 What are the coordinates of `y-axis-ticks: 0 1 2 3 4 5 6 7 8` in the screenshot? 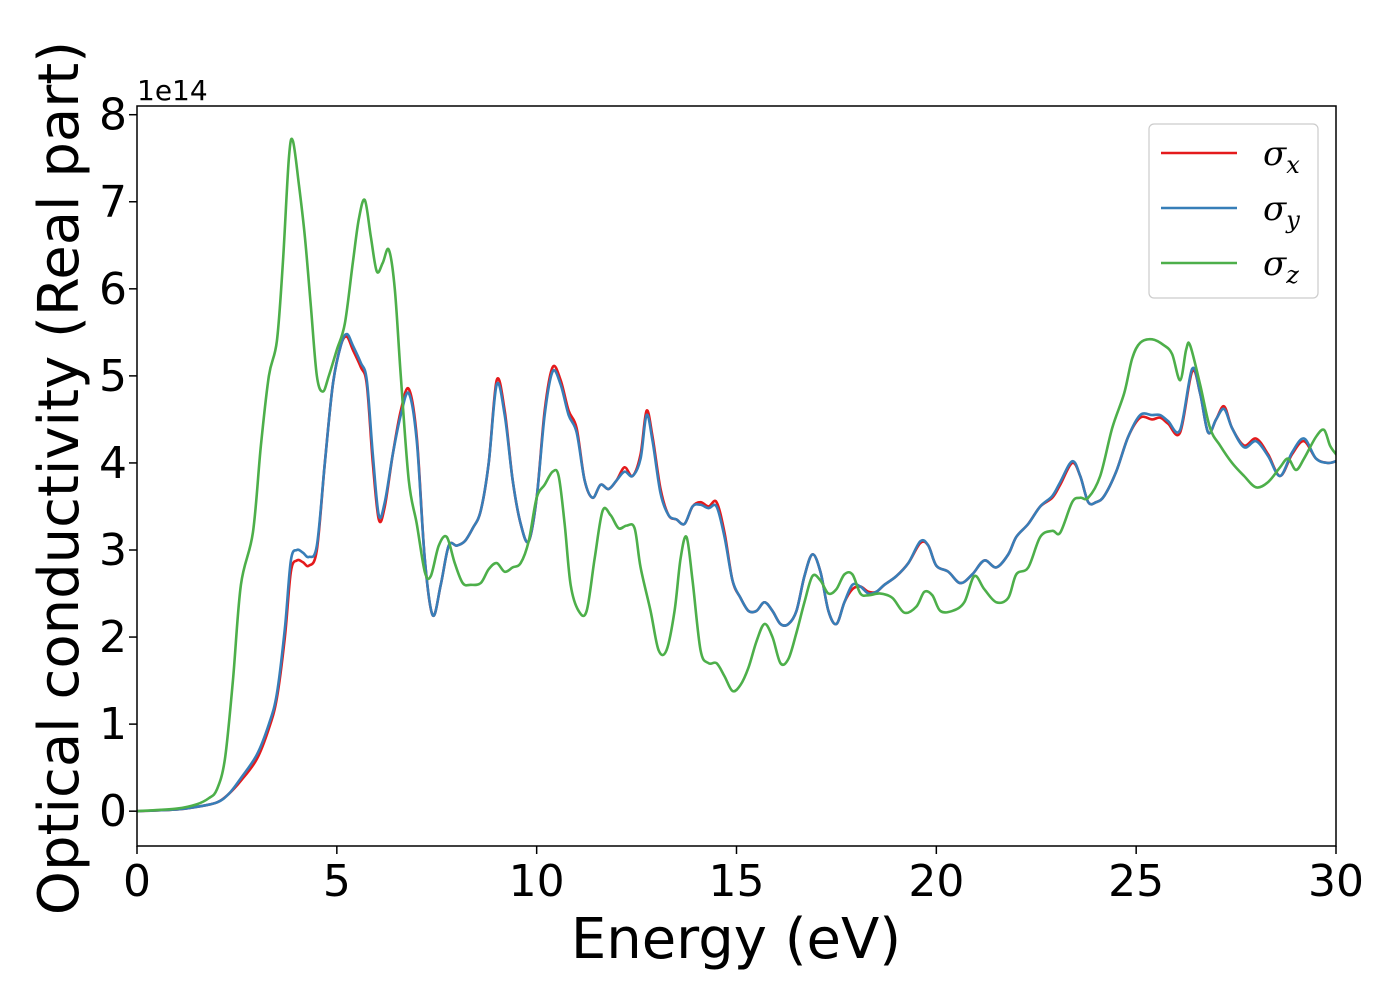 It's located at (118, 463).